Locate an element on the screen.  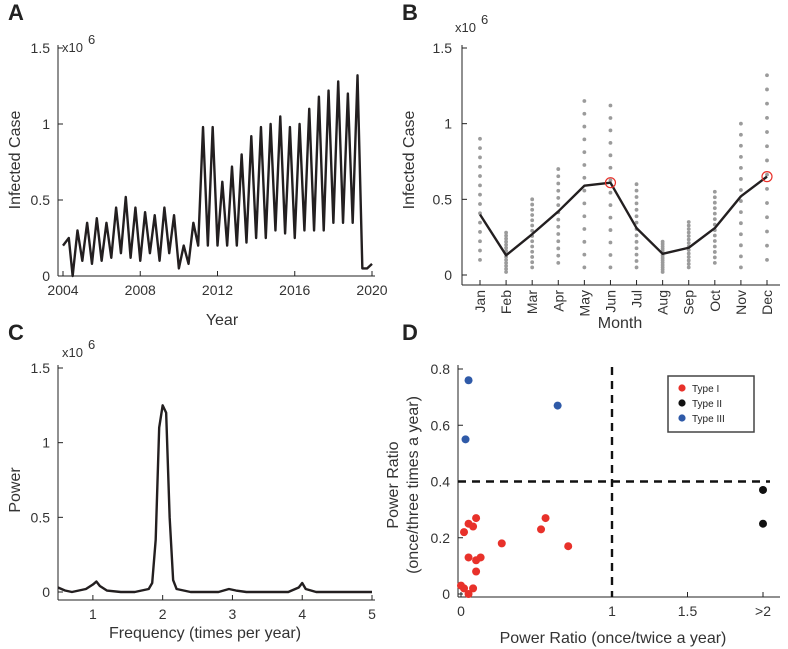
panel-a-series-line is located at coordinates (217, 176).